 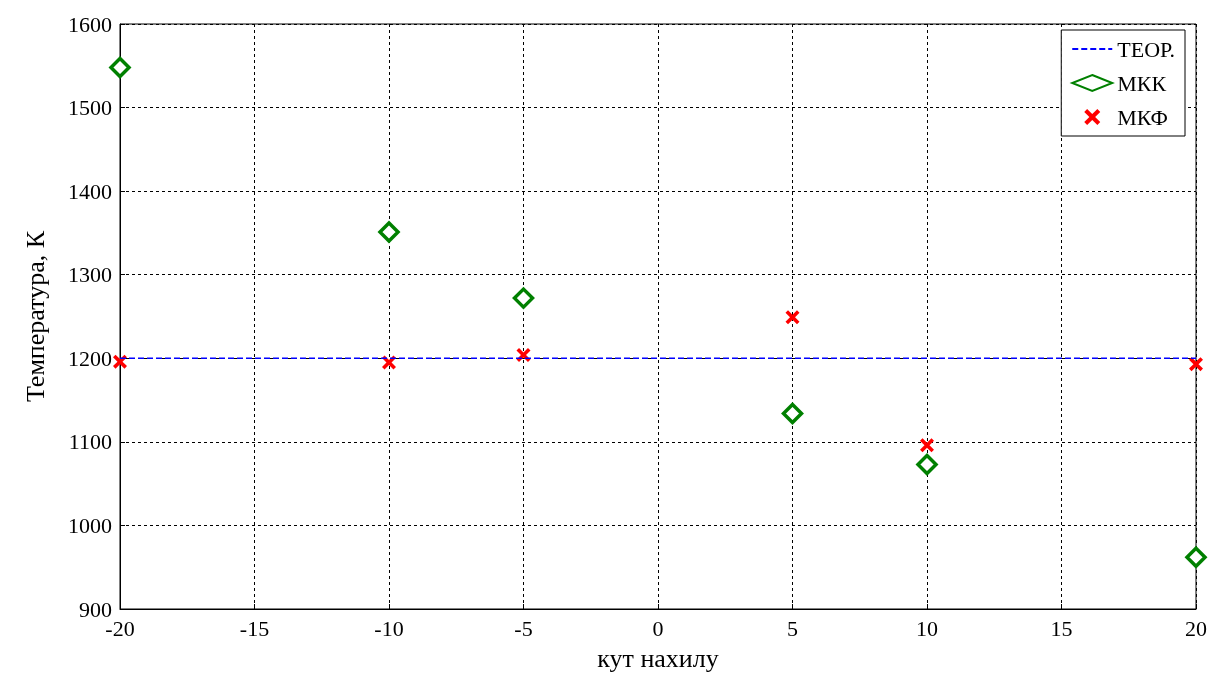 What do you see at coordinates (658, 658) in the screenshot?
I see `x-axis-title: кут нахилу` at bounding box center [658, 658].